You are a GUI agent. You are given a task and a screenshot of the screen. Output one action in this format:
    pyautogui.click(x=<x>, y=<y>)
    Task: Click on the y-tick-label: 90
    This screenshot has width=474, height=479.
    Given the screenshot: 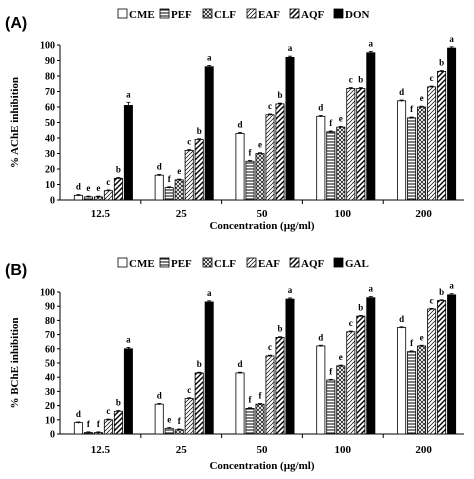 What is the action you would take?
    pyautogui.click(x=50, y=307)
    